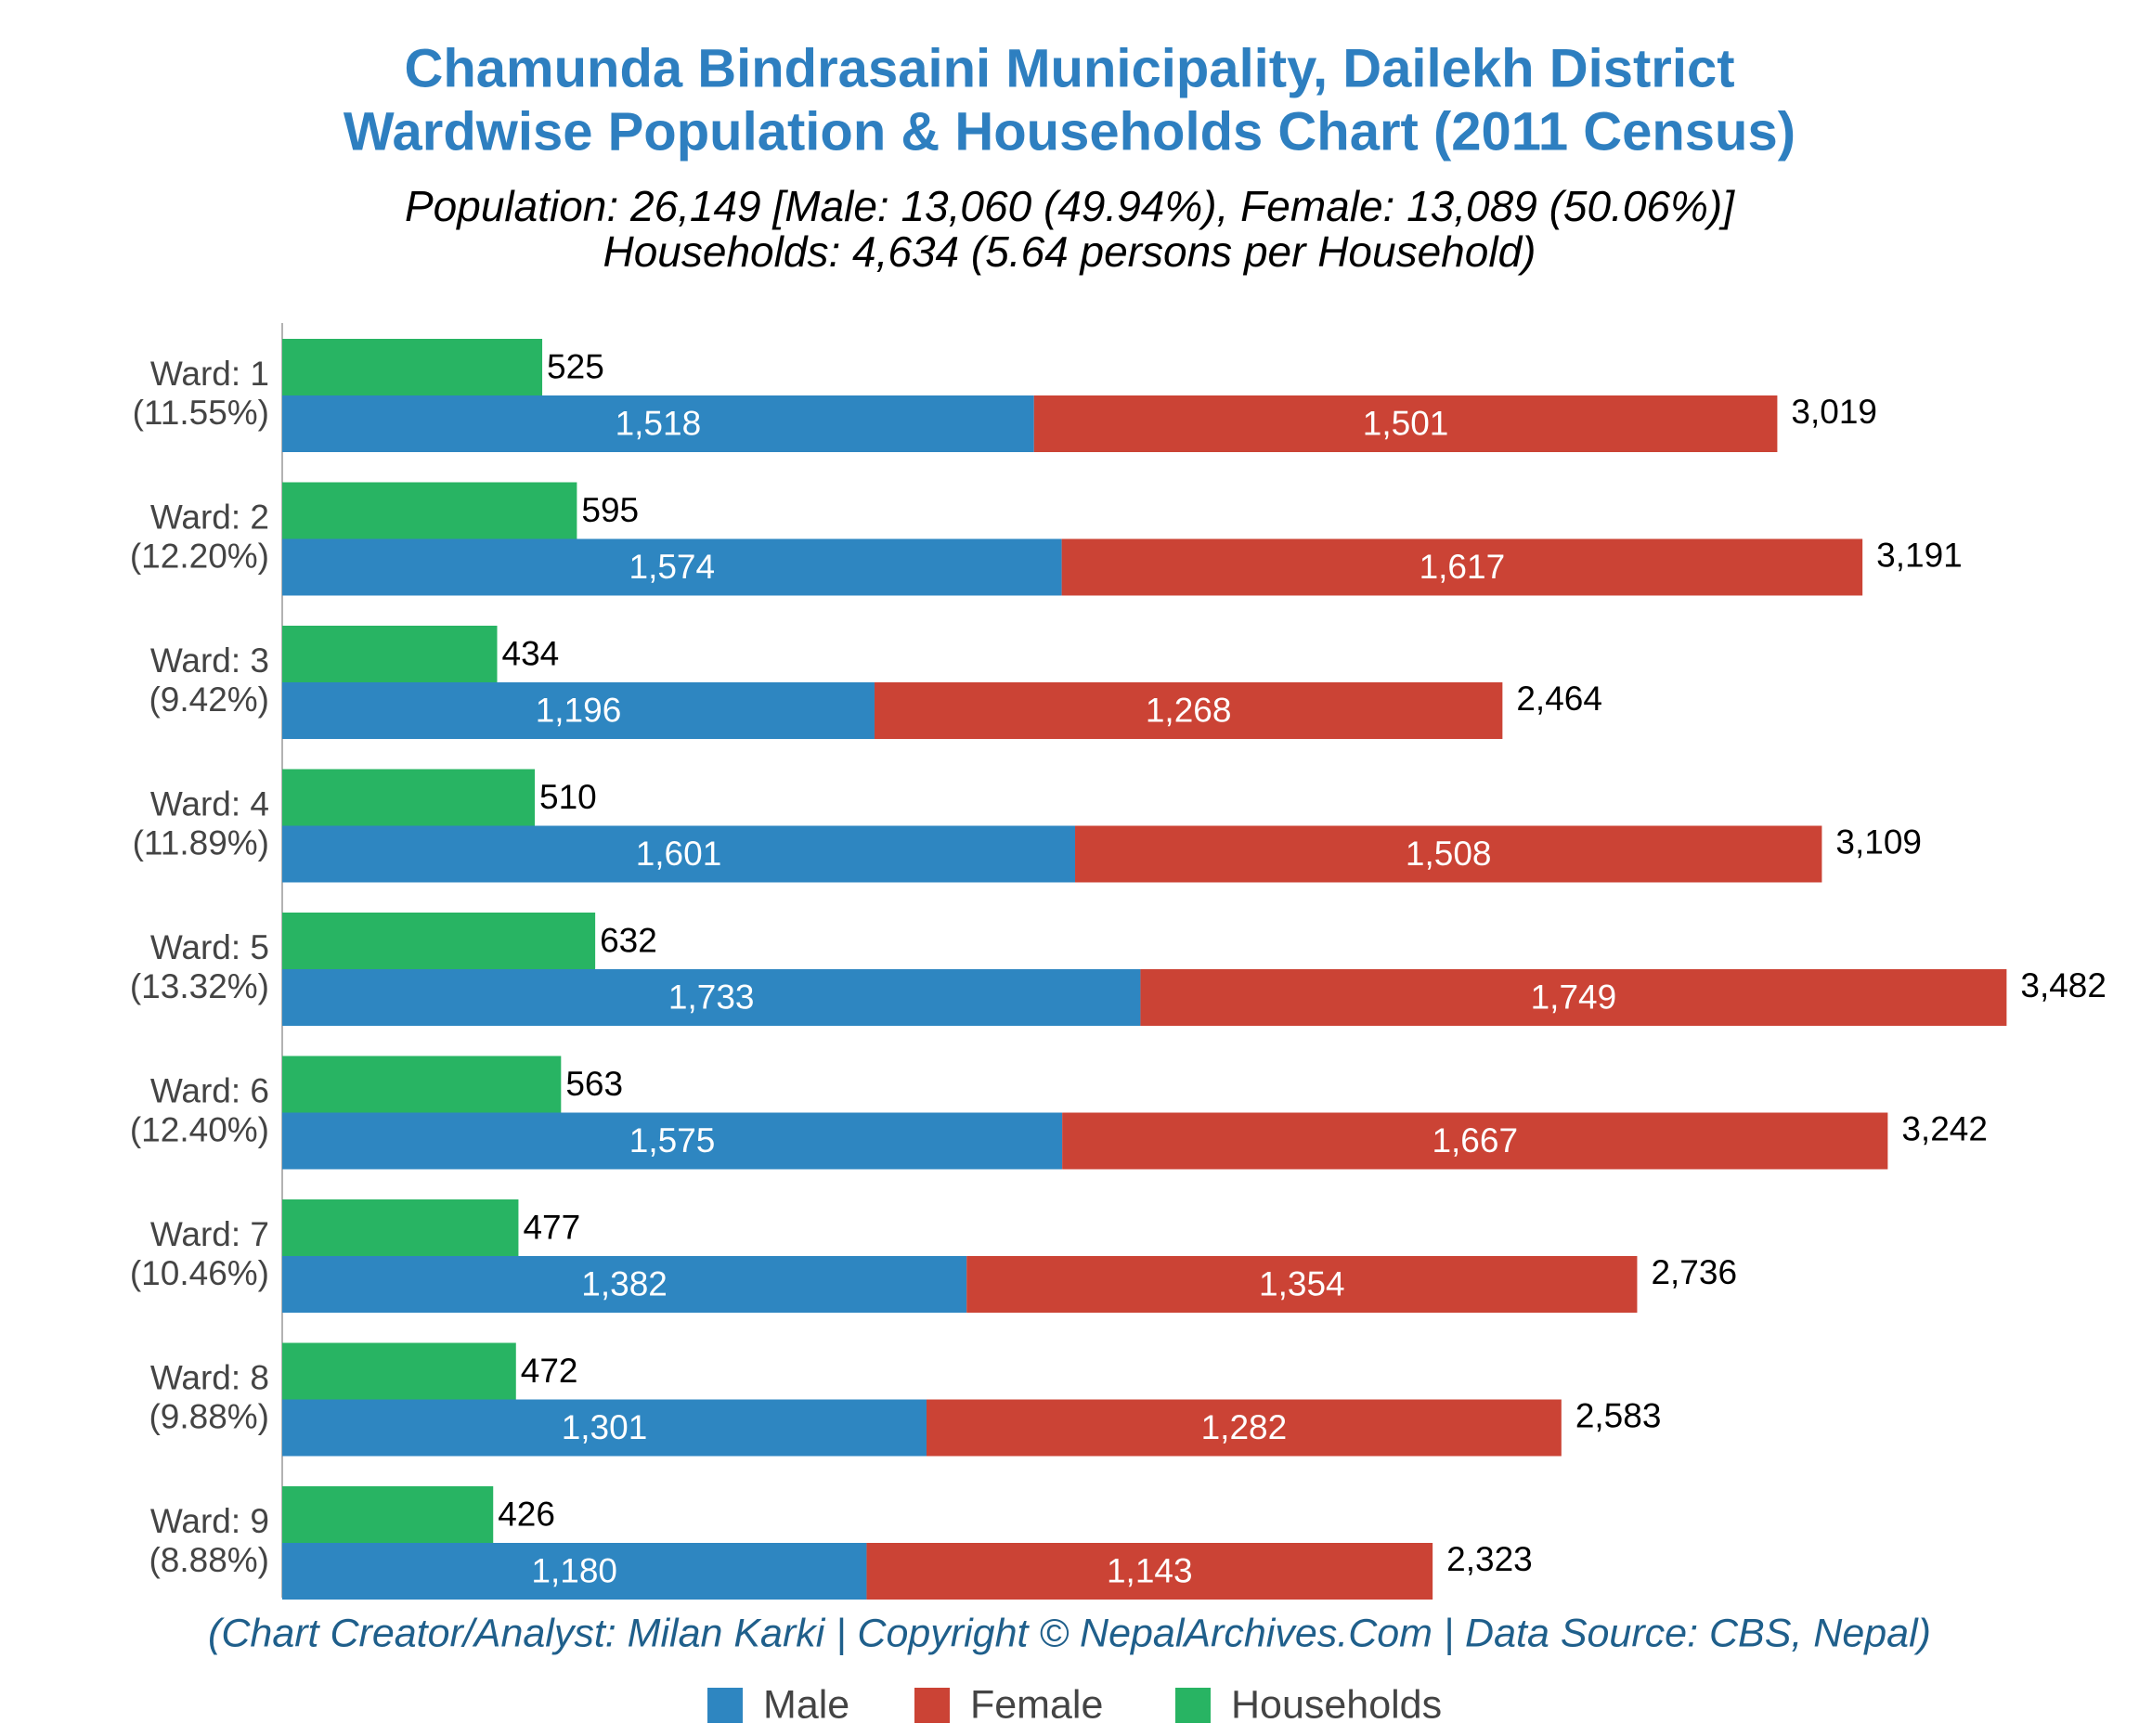  I want to click on y-tick-label: (9.88%), so click(209, 1416).